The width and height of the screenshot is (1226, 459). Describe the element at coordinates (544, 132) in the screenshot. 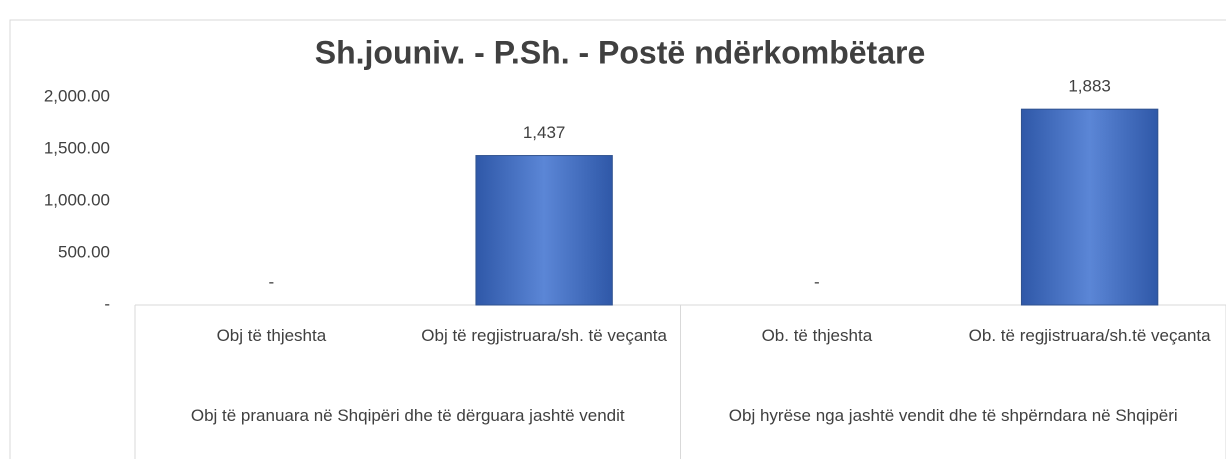

I see `value-label: 1,437` at that location.